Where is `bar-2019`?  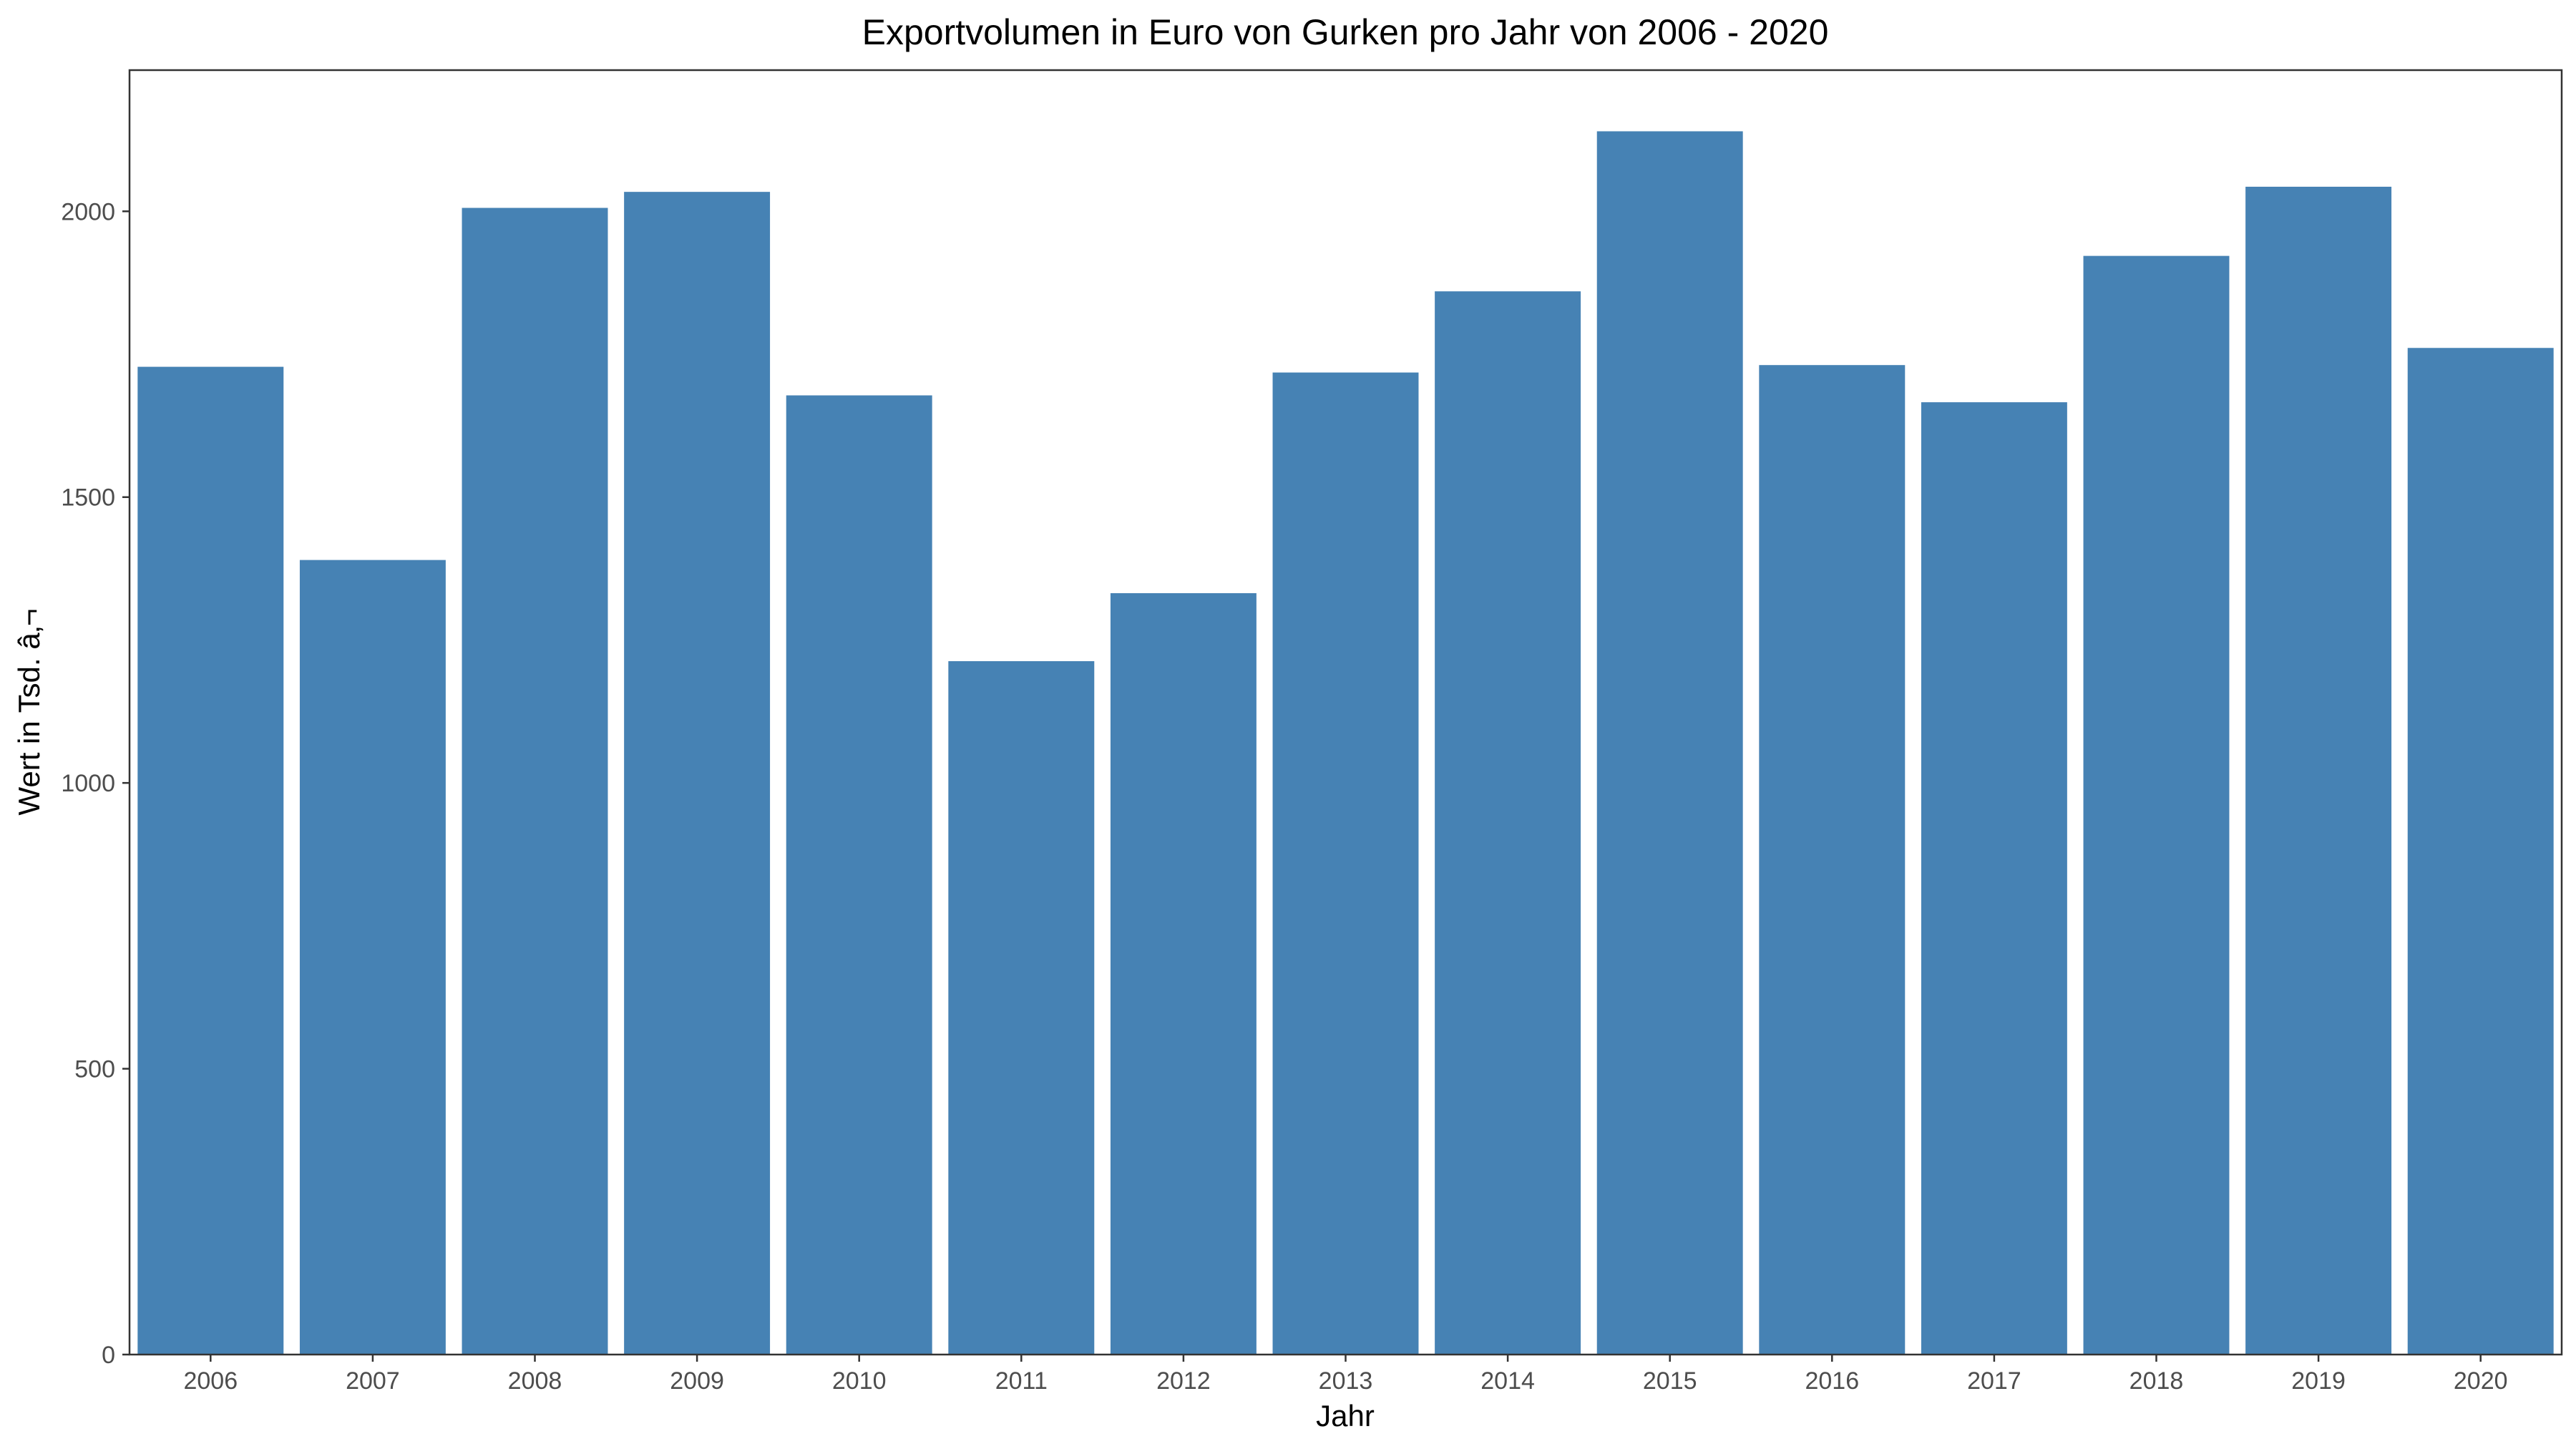
bar-2019 is located at coordinates (2318, 770).